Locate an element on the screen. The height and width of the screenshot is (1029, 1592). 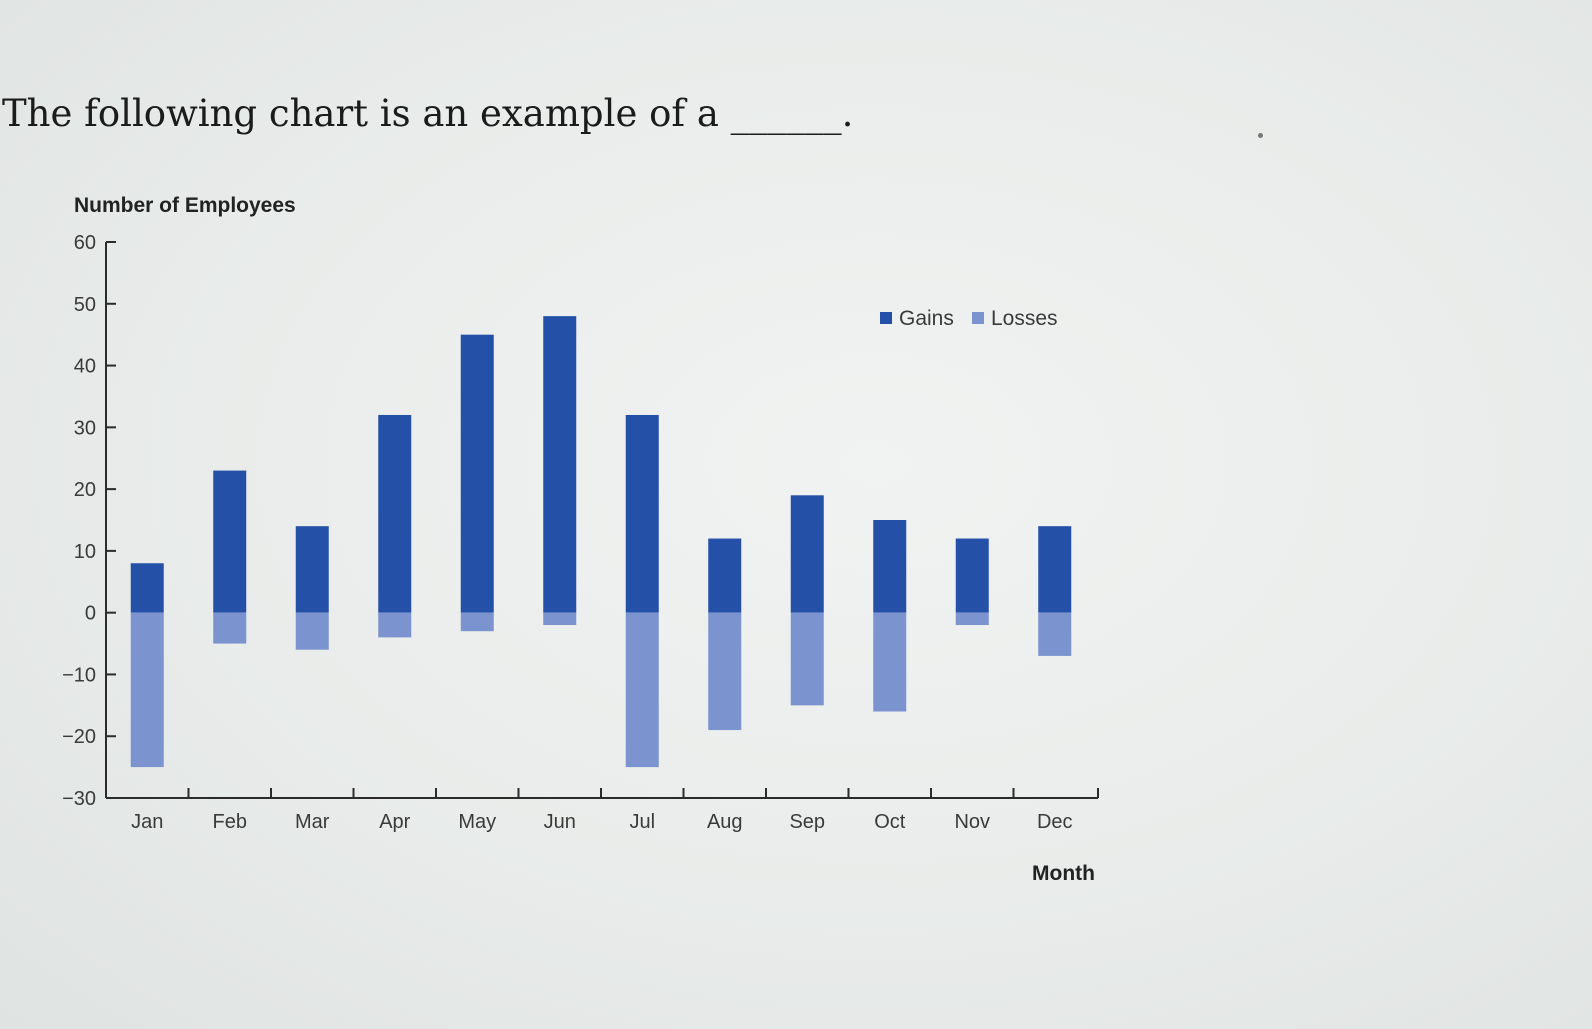
y-tick-label: 50 is located at coordinates (85, 305).